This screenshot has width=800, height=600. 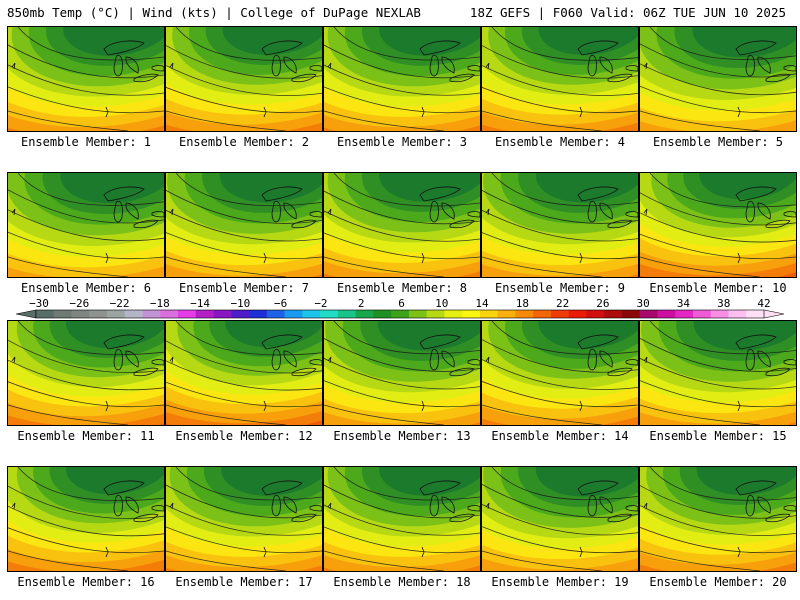 What do you see at coordinates (402, 582) in the screenshot?
I see `ensemble-member-label: Ensemble Member: 18` at bounding box center [402, 582].